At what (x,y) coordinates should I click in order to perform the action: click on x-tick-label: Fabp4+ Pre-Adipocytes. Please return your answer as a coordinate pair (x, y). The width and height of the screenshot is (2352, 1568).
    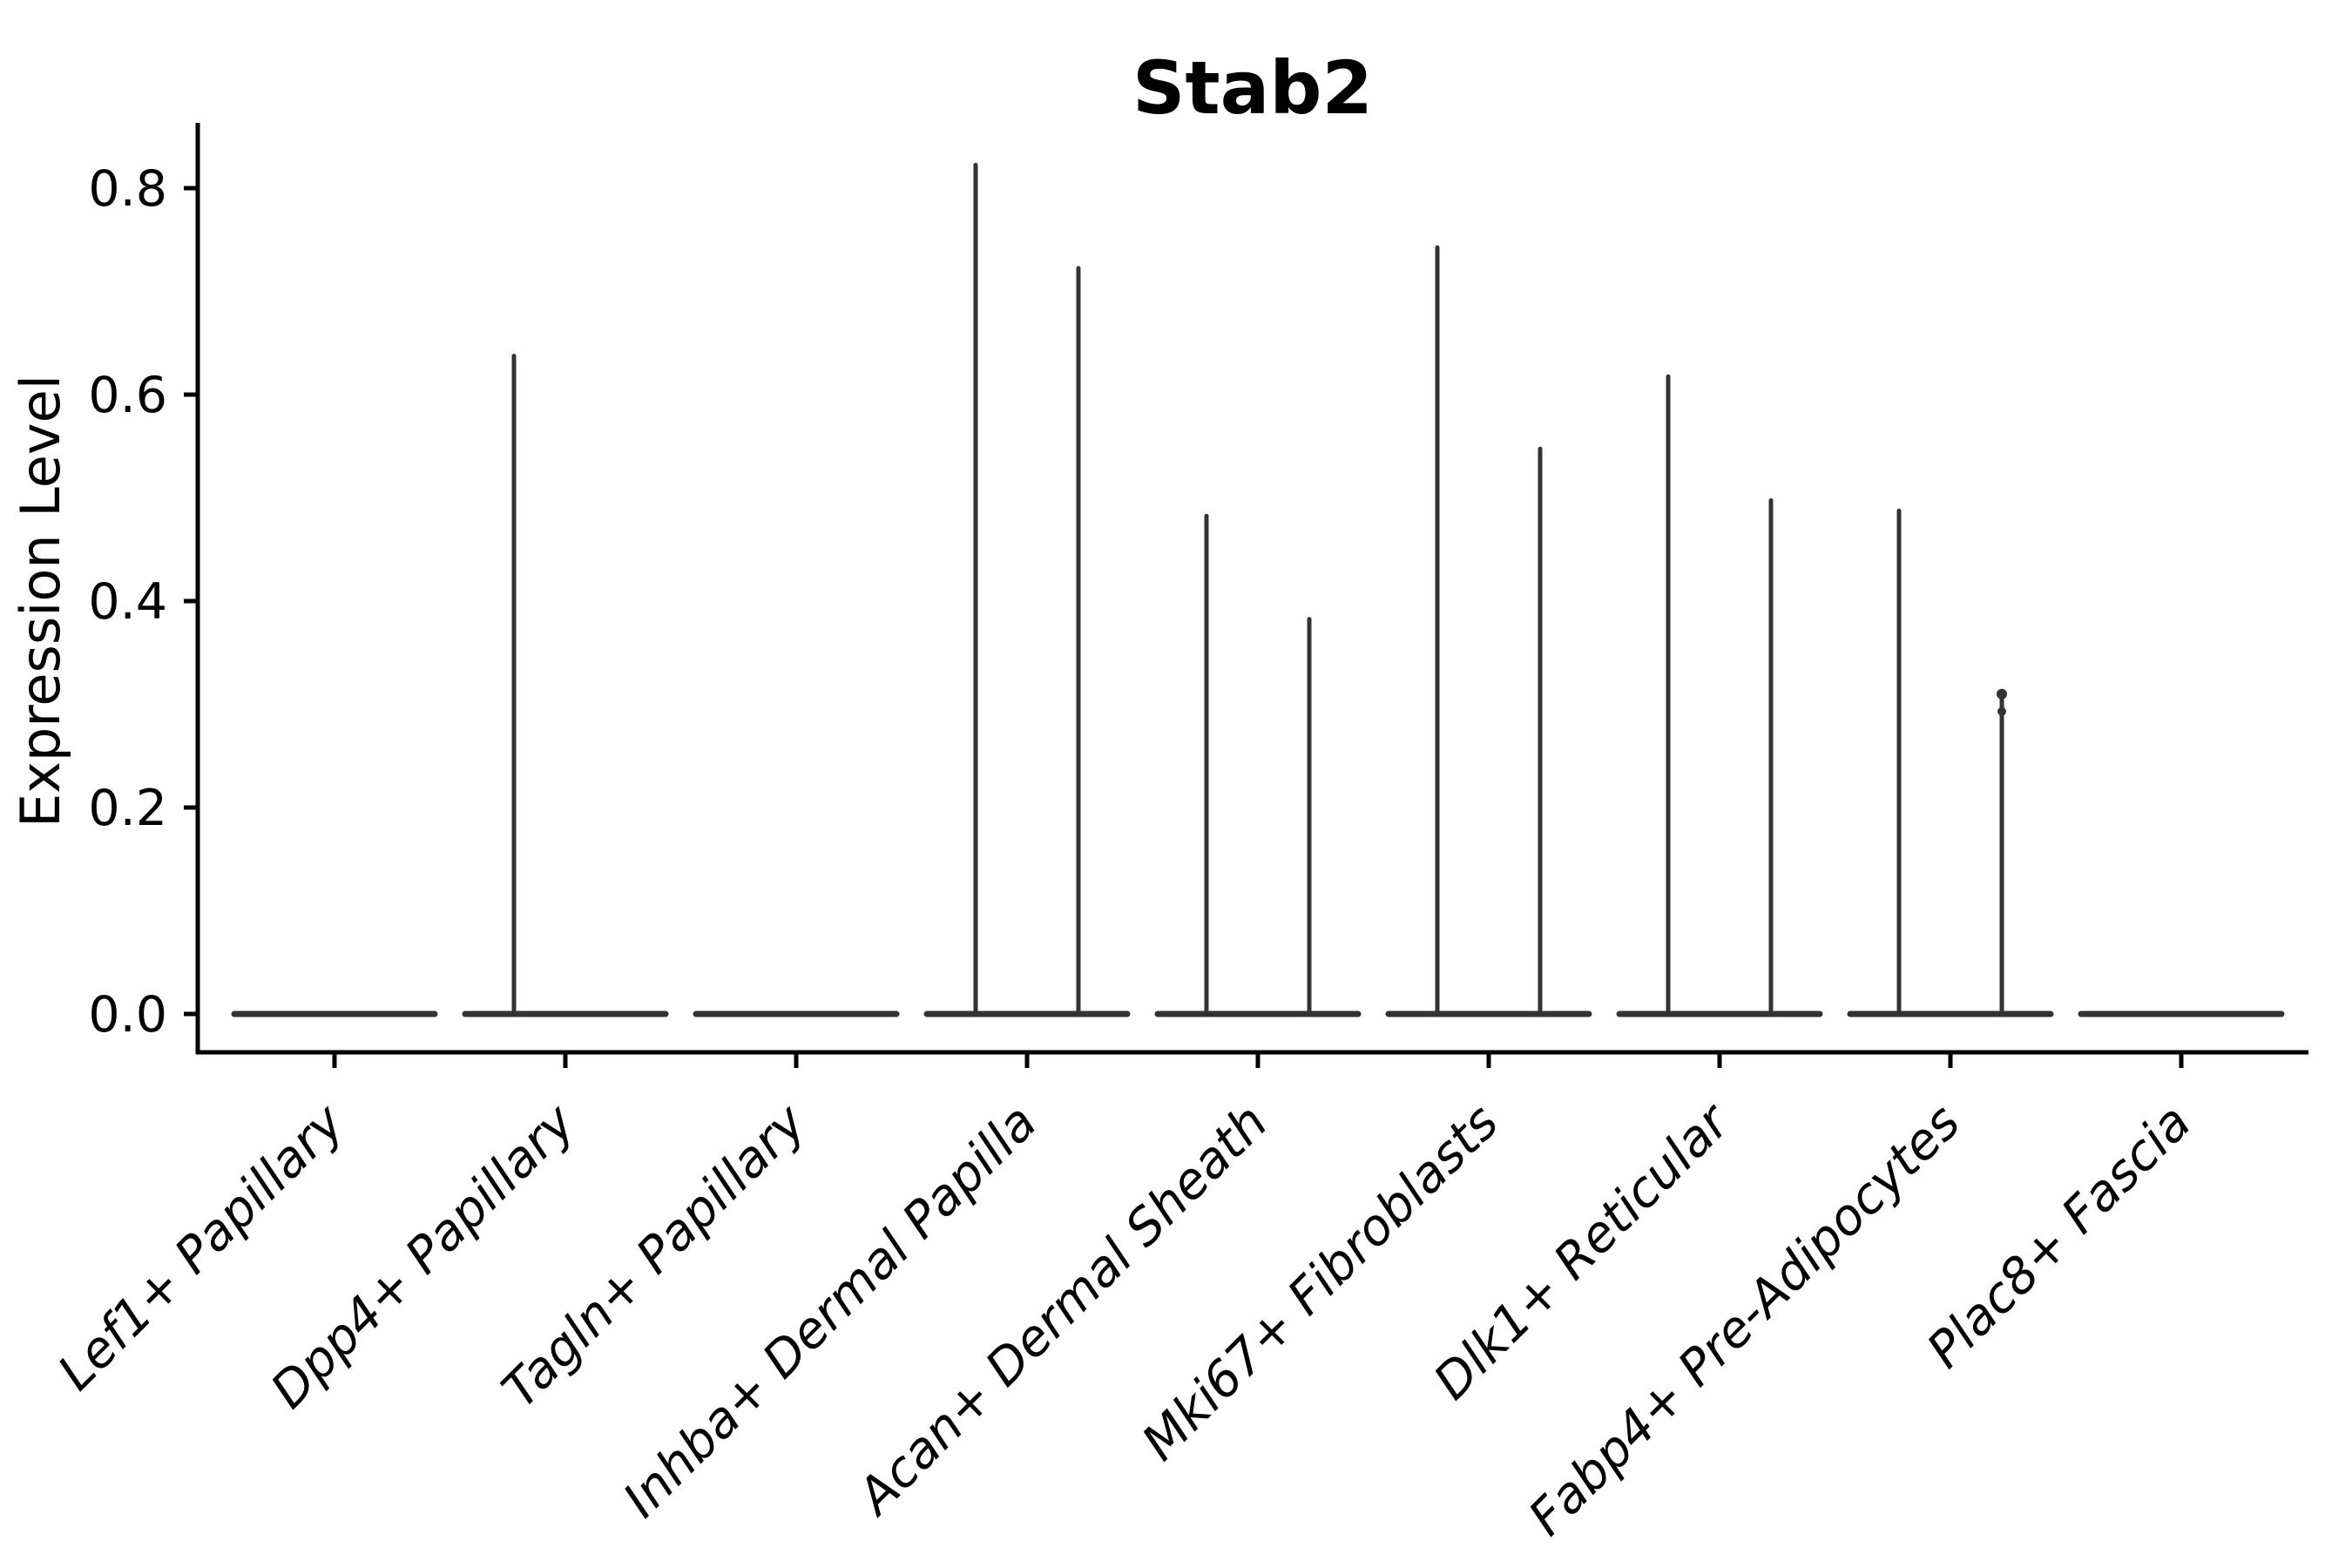
    Looking at the image, I should click on (1744, 1319).